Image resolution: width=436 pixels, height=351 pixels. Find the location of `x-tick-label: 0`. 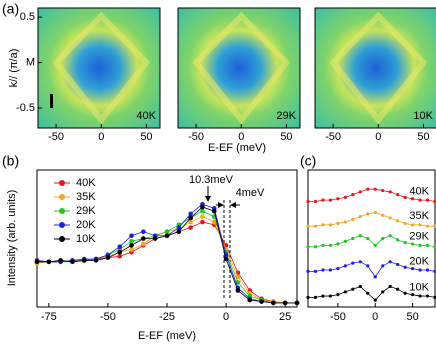

x-tick-label: 0 is located at coordinates (241, 137).